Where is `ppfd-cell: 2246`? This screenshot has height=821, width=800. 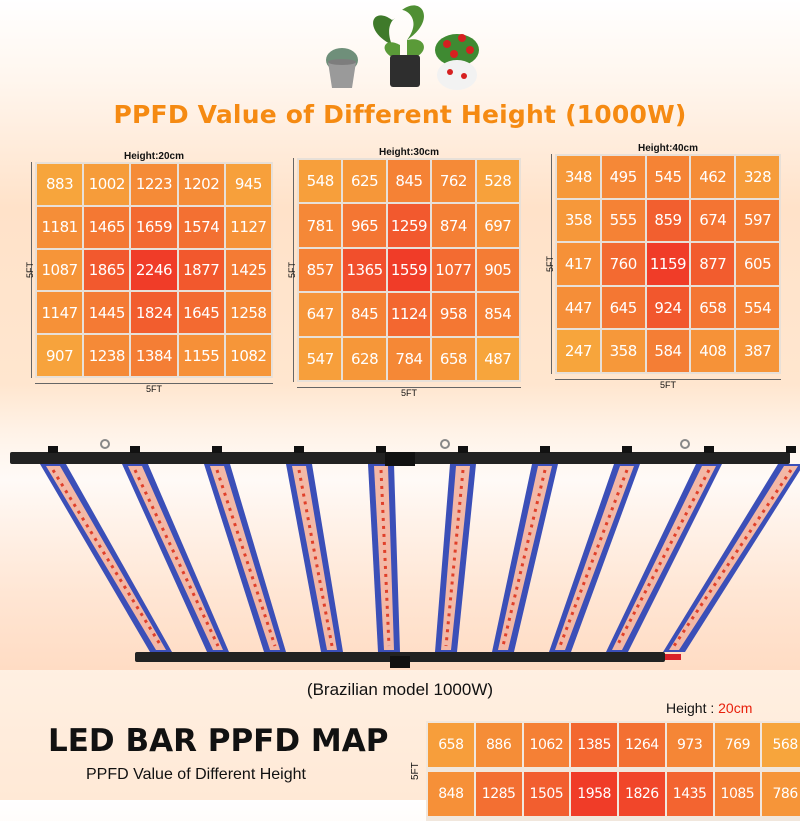
ppfd-cell: 2246 is located at coordinates (154, 270).